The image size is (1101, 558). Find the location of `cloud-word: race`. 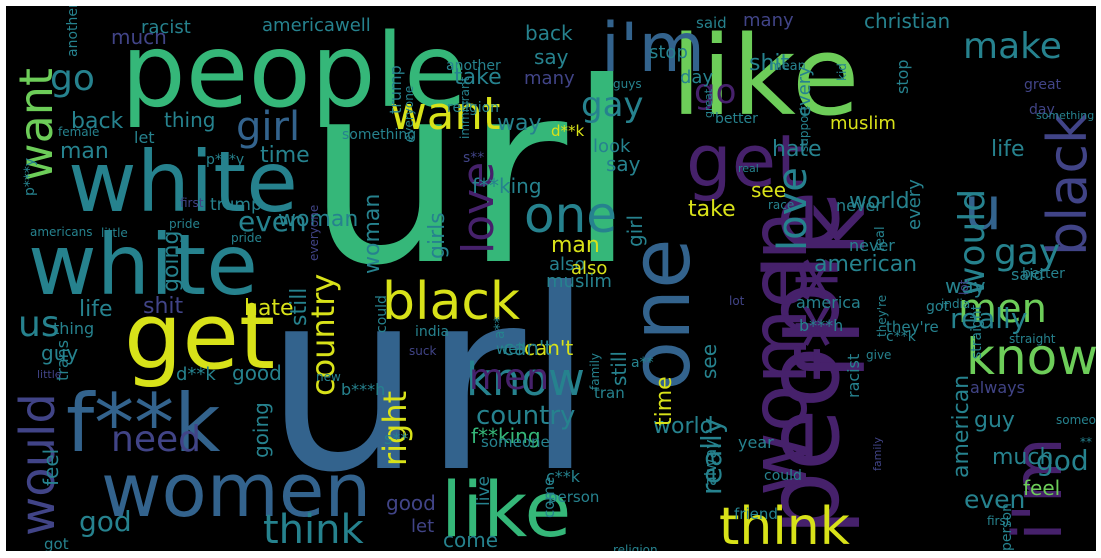

cloud-word: race is located at coordinates (781, 205).